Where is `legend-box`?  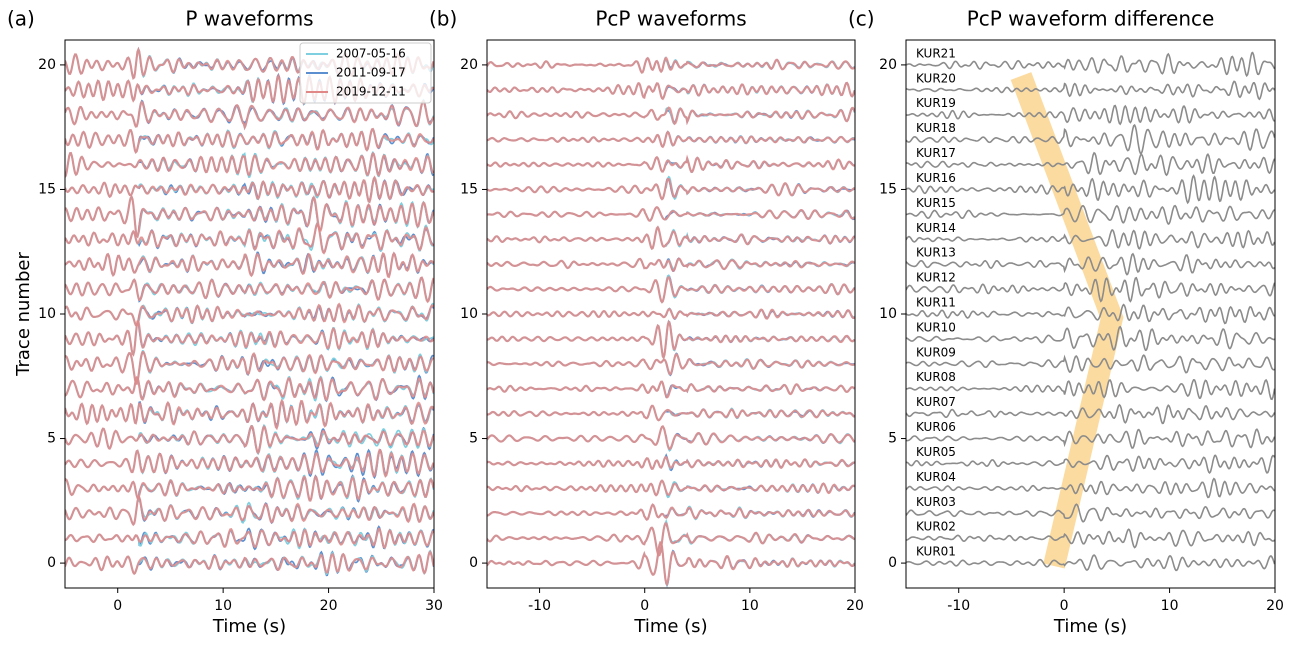 legend-box is located at coordinates (365, 73).